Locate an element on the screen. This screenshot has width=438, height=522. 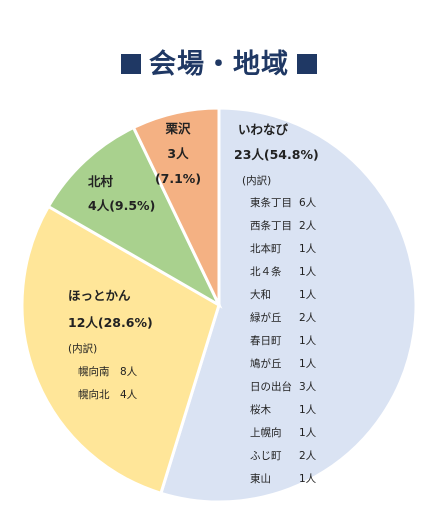
chart-title: 会場・地域 is located at coordinates (219, 61).